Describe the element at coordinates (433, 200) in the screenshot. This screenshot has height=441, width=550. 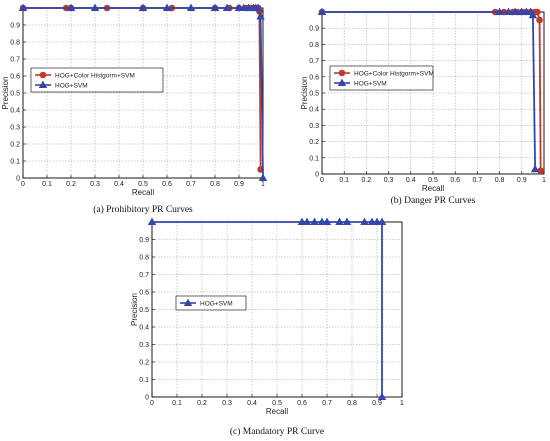
I see `chart-caption: (b) Danger PR Curves` at that location.